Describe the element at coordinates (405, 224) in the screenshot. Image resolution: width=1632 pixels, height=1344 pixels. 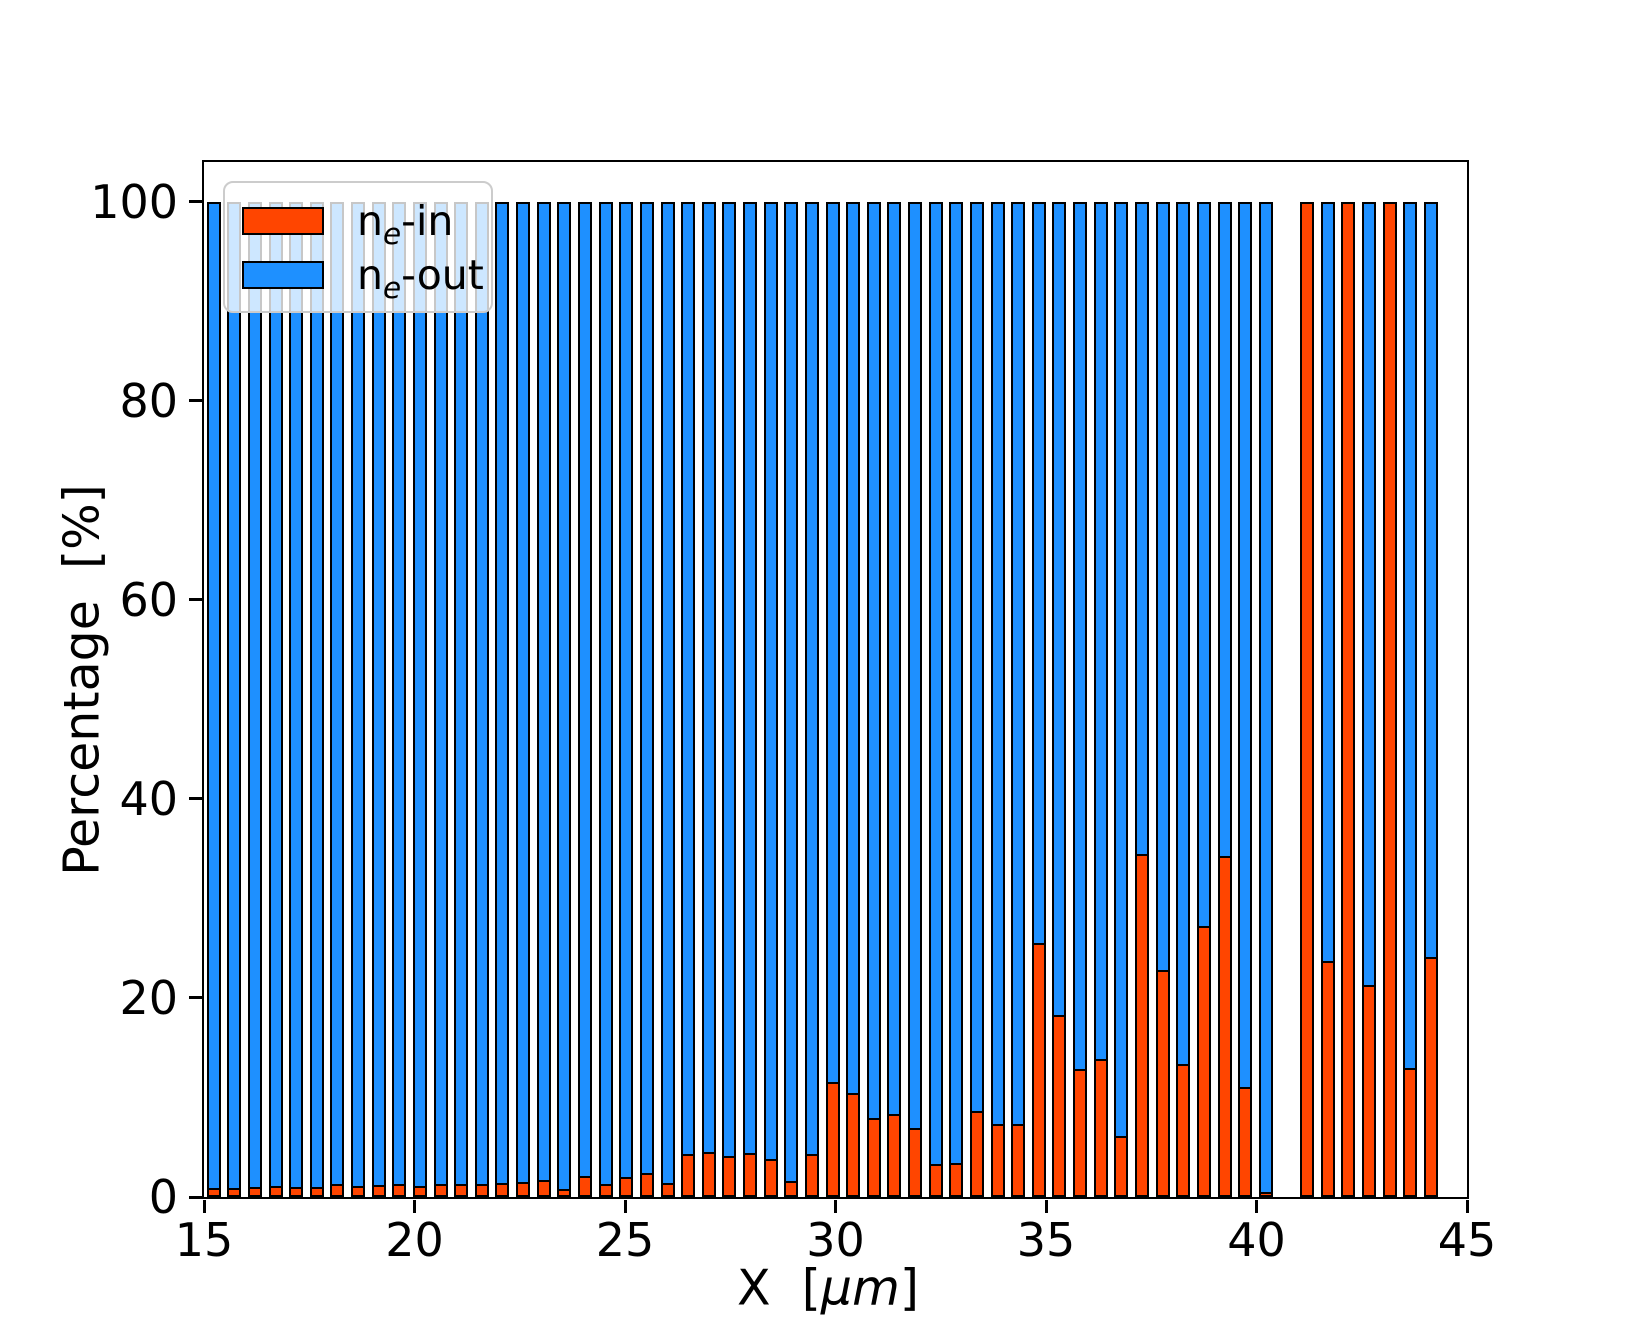
I see `legend-label-ne-in: ne-in` at that location.